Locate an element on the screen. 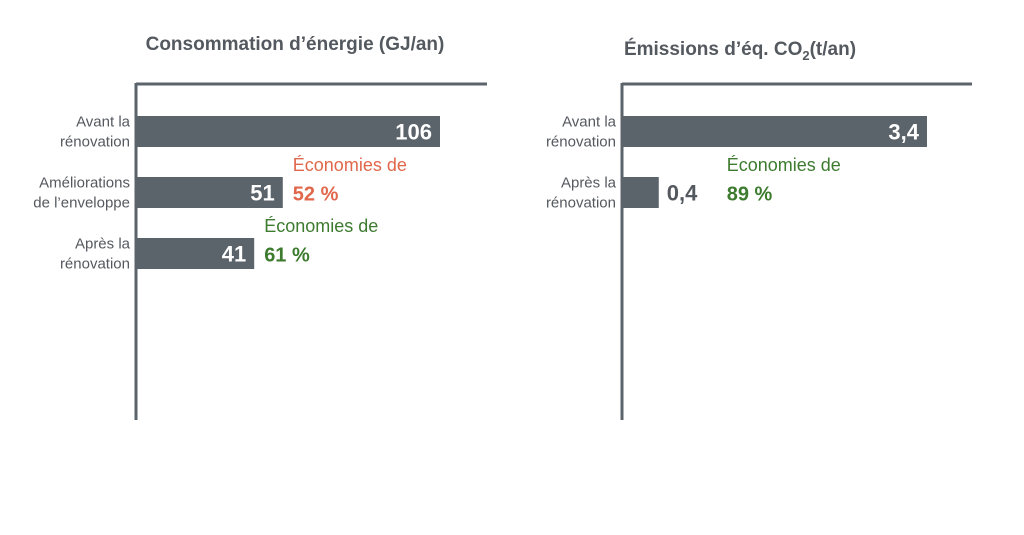  energy-category-label: de l’enveloppe is located at coordinates (81, 203).